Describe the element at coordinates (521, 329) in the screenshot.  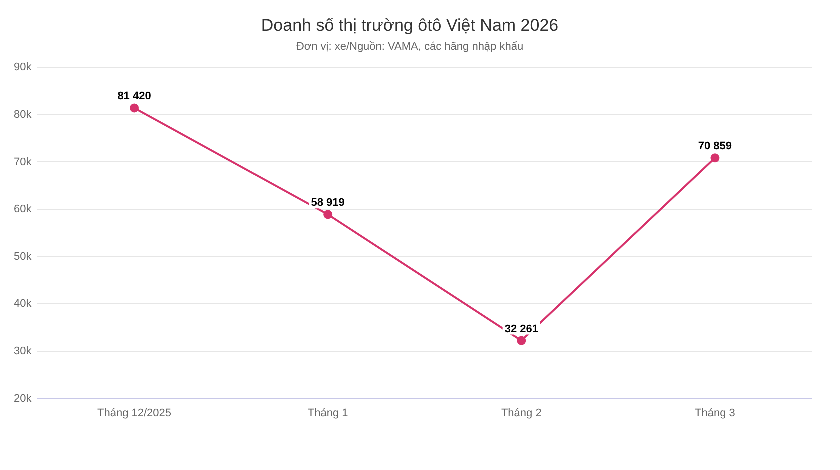
I see `data-label: 32 261` at that location.